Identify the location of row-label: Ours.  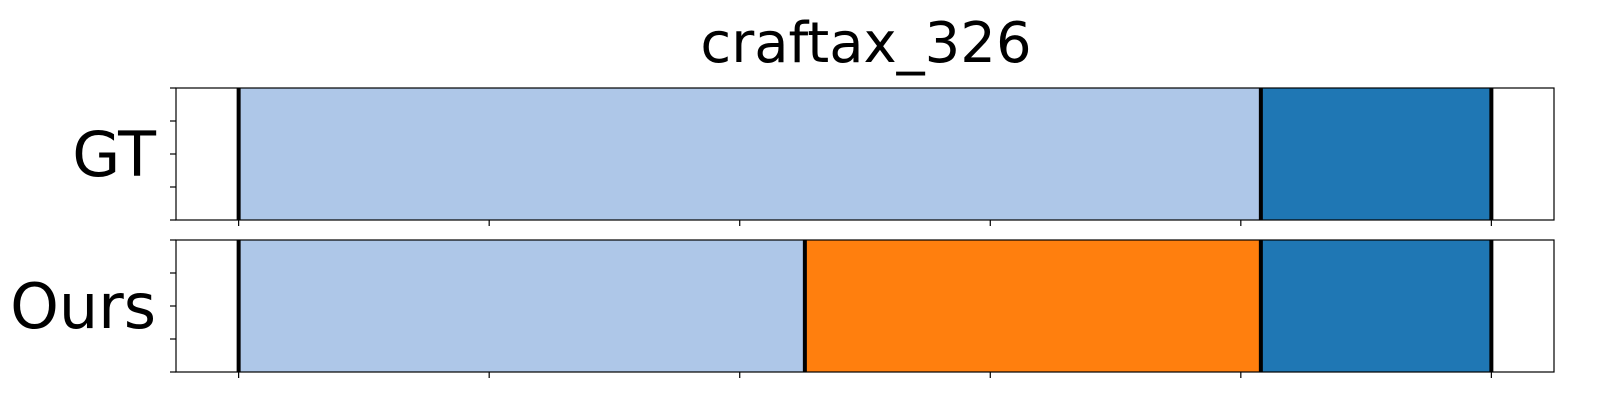
(83, 306).